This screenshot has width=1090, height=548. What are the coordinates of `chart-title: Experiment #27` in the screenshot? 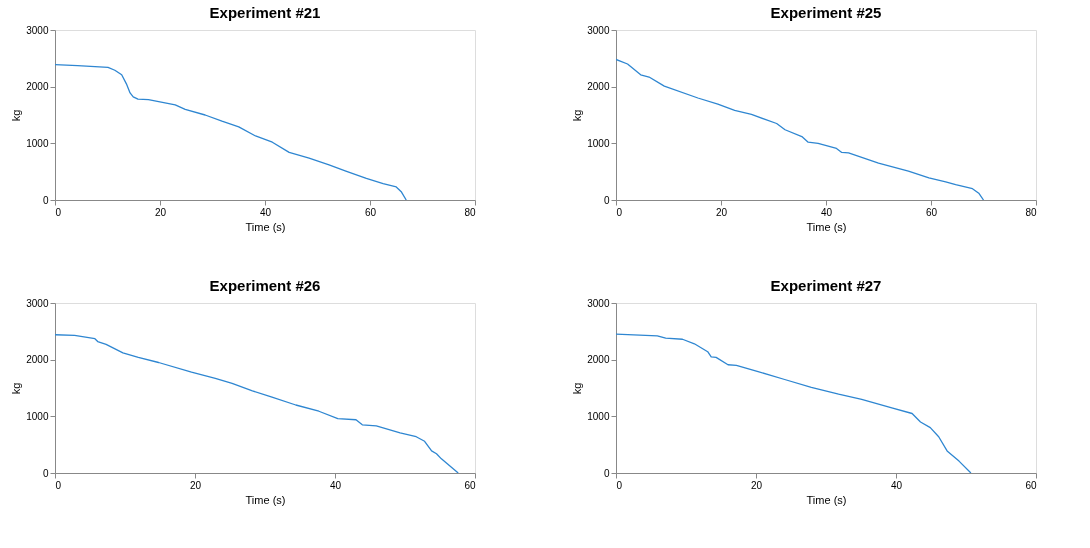 It's located at (826, 285).